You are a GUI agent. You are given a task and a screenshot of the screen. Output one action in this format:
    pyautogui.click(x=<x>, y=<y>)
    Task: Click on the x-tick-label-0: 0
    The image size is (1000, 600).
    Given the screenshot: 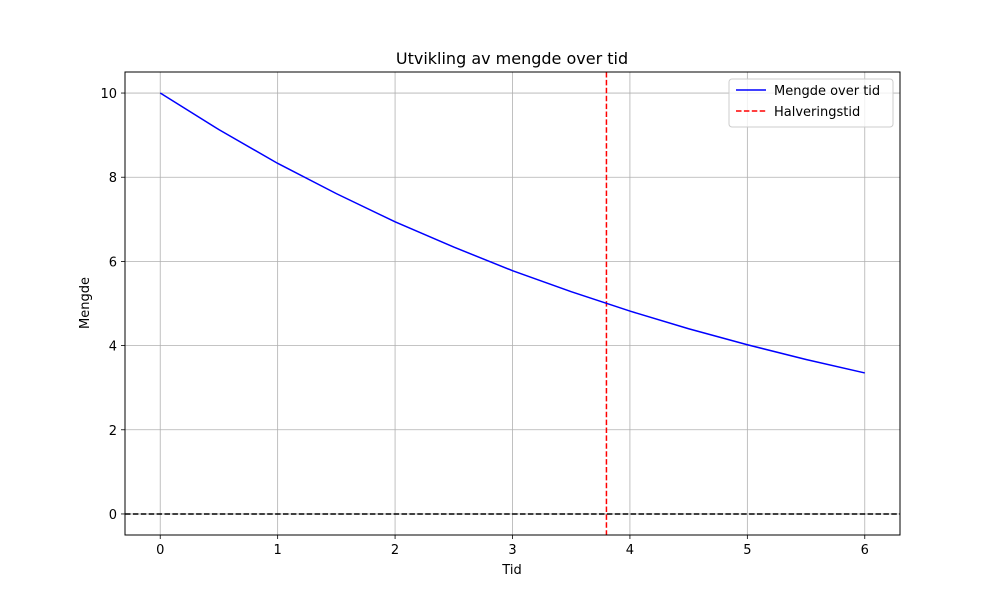 What is the action you would take?
    pyautogui.click(x=160, y=550)
    